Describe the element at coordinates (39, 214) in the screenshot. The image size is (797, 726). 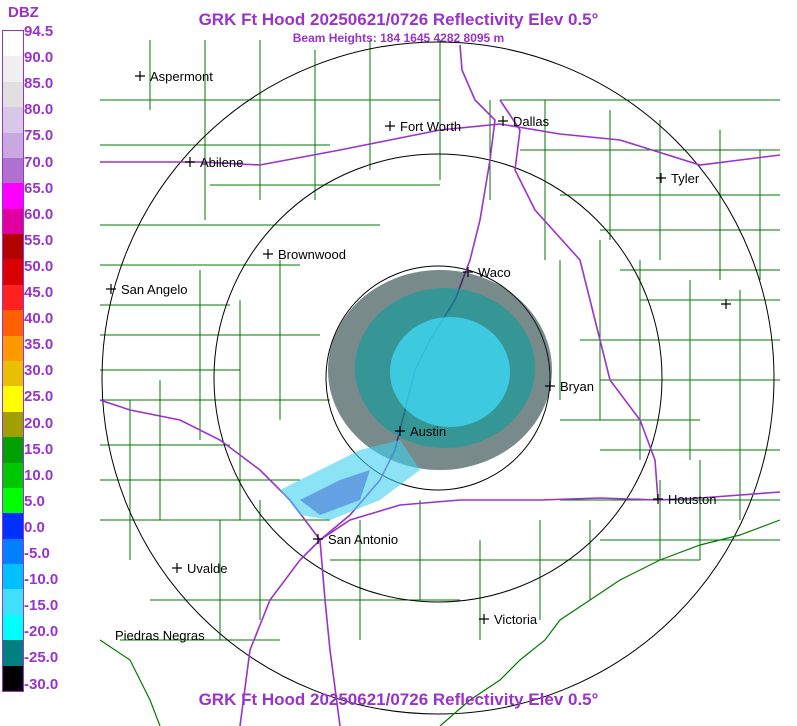
I see `legend-label: 60.0` at that location.